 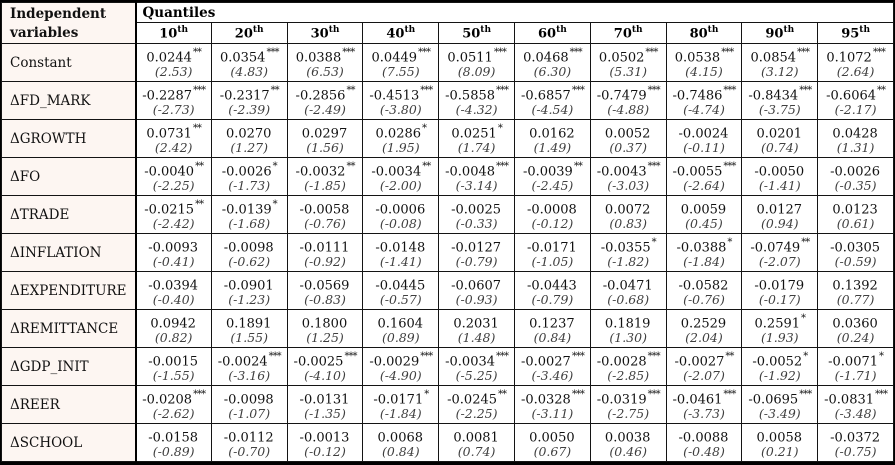 I want to click on table-cell: -0.0098 (-1.07), so click(x=249, y=404).